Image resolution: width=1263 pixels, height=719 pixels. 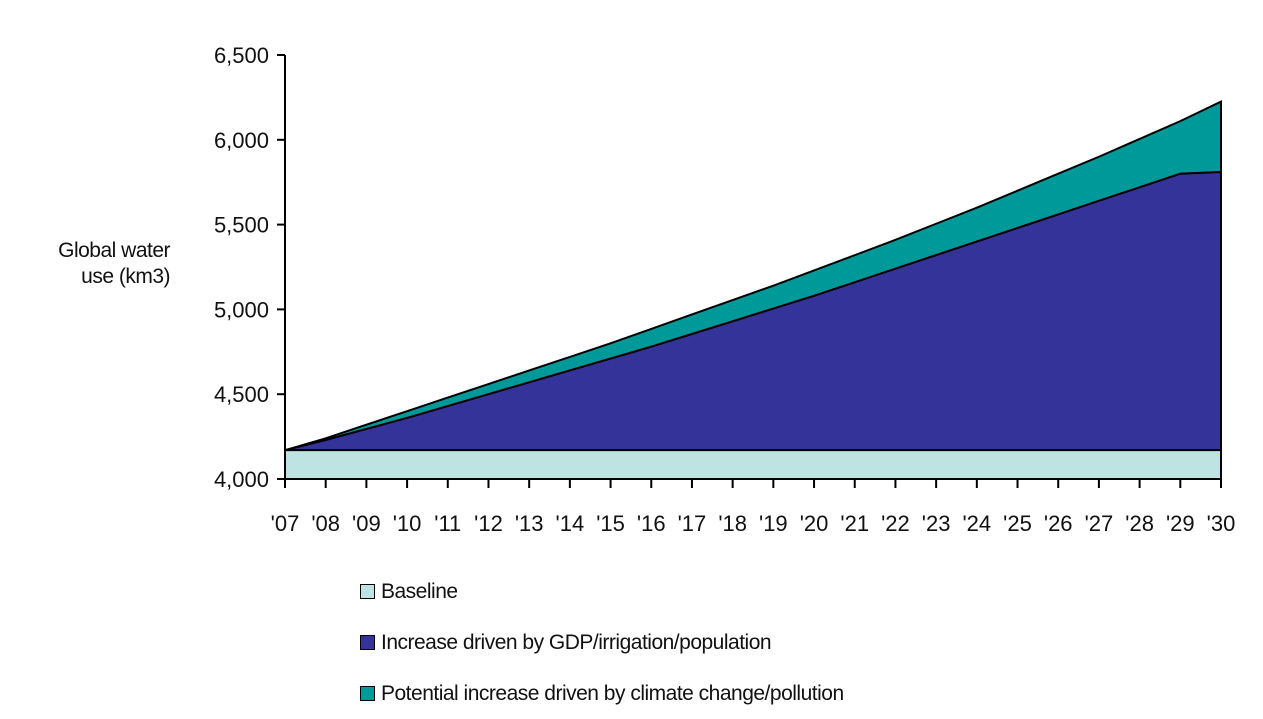 I want to click on x-tick-label: '22, so click(x=895, y=523).